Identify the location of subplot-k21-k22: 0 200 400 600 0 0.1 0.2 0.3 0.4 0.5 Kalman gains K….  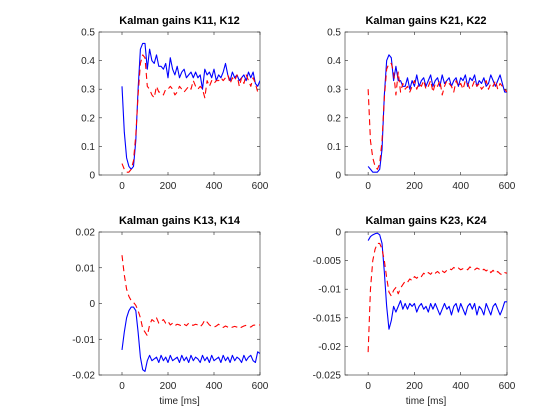
(421, 103).